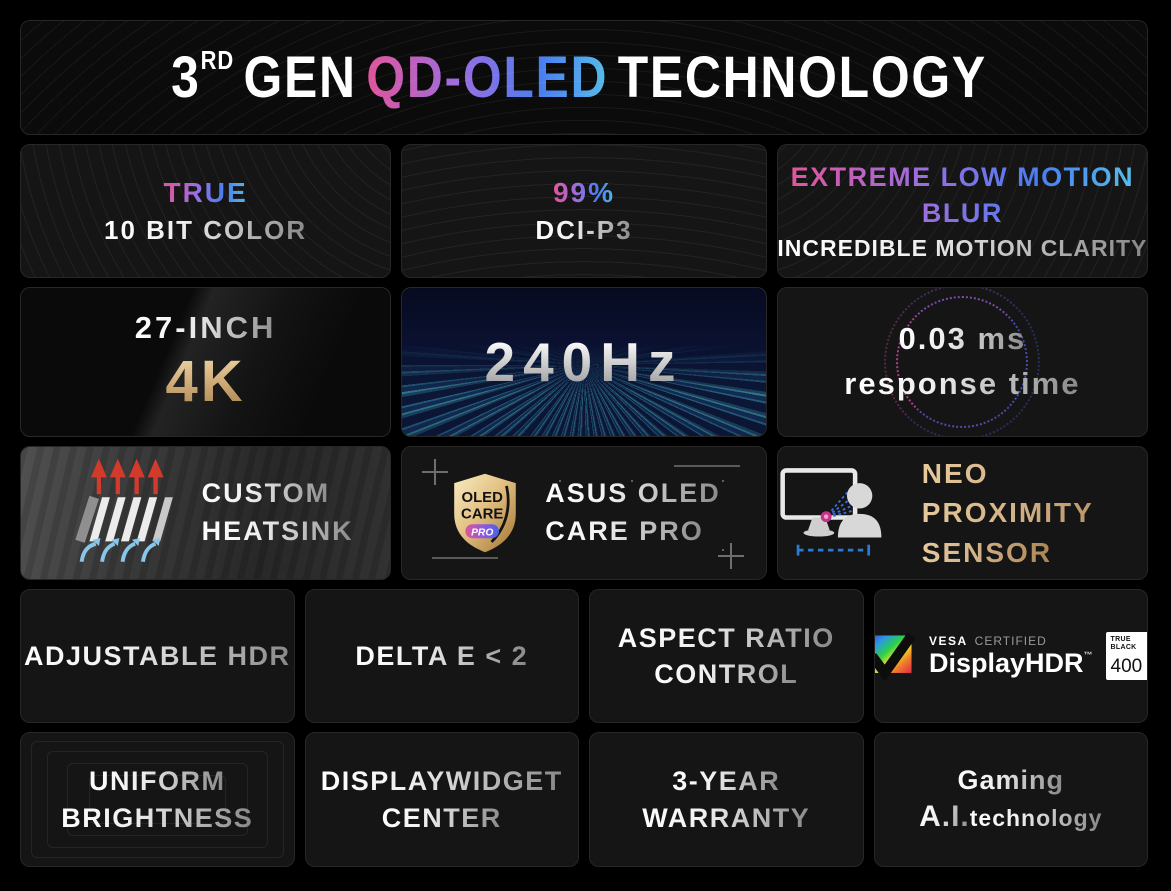 The image size is (1171, 891). I want to click on speed-streaks-background, so click(584, 362).